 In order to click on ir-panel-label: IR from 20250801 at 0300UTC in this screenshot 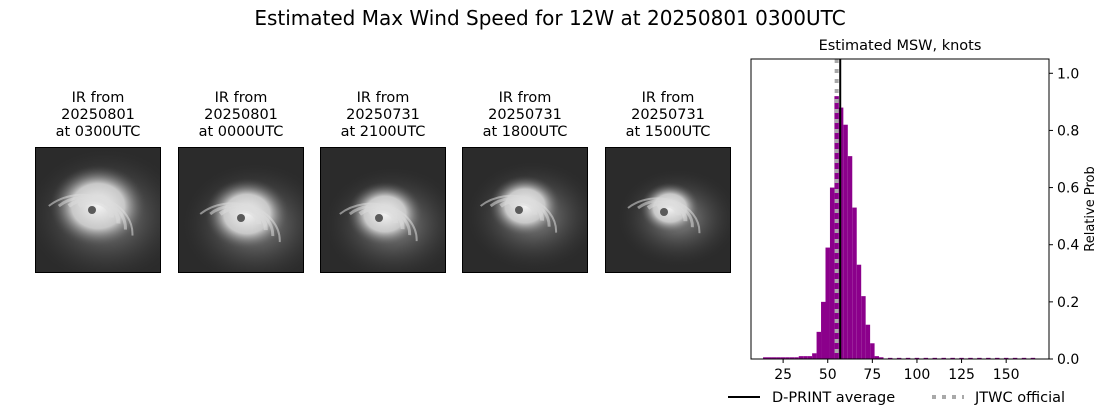, I will do `click(98, 115)`.